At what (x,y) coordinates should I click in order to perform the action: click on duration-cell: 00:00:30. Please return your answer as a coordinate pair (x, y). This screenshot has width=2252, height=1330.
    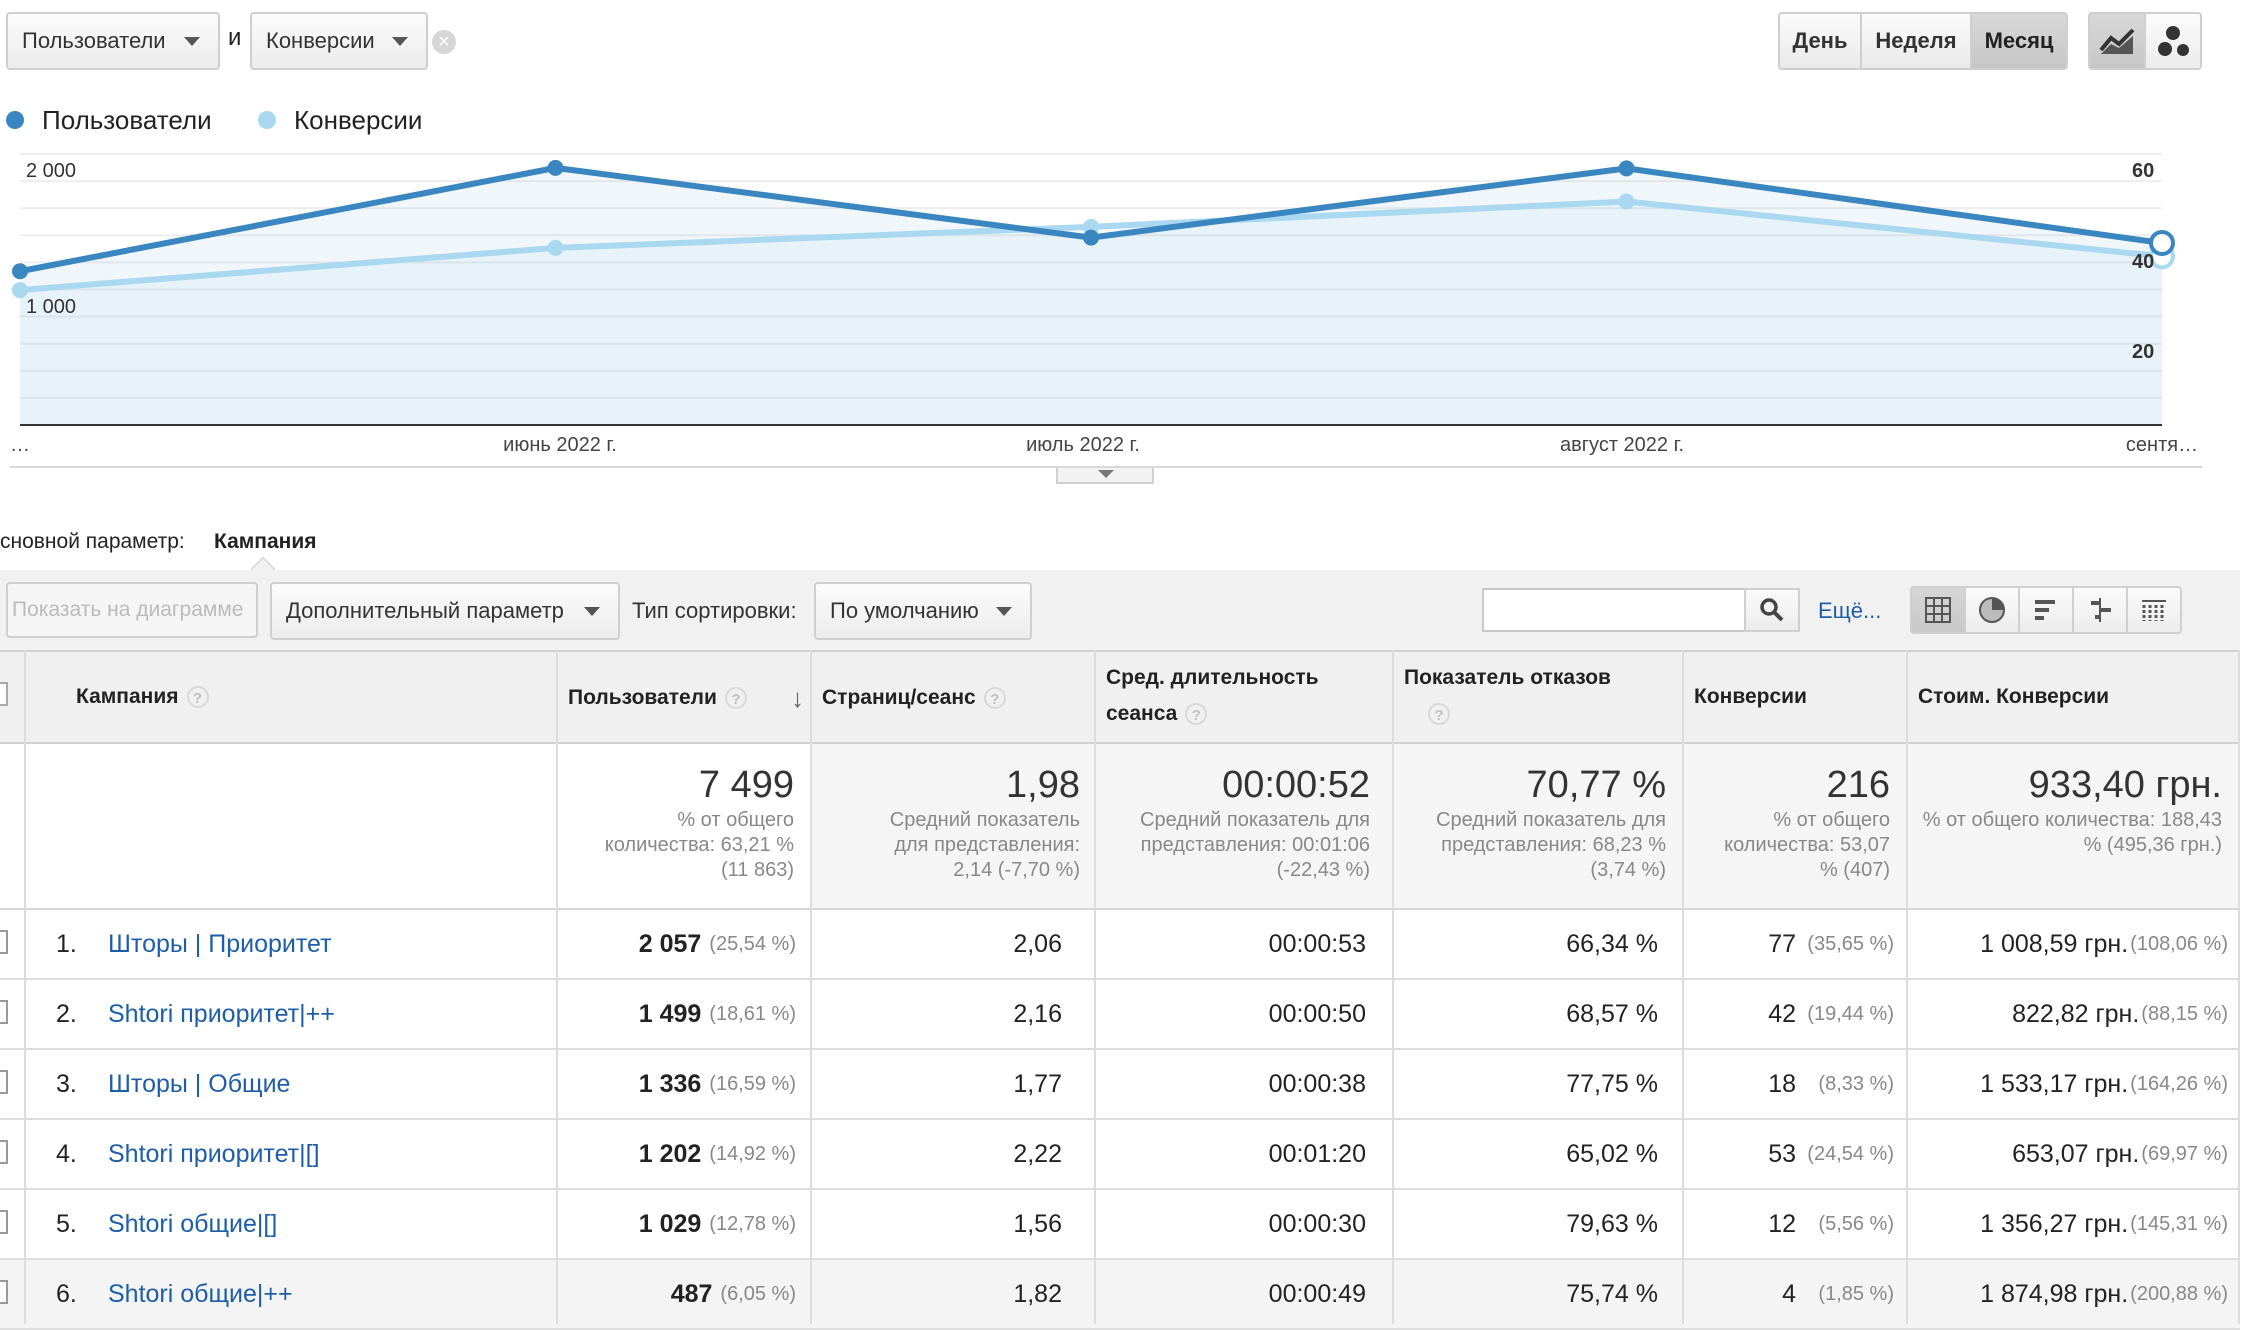
    Looking at the image, I should click on (1317, 1223).